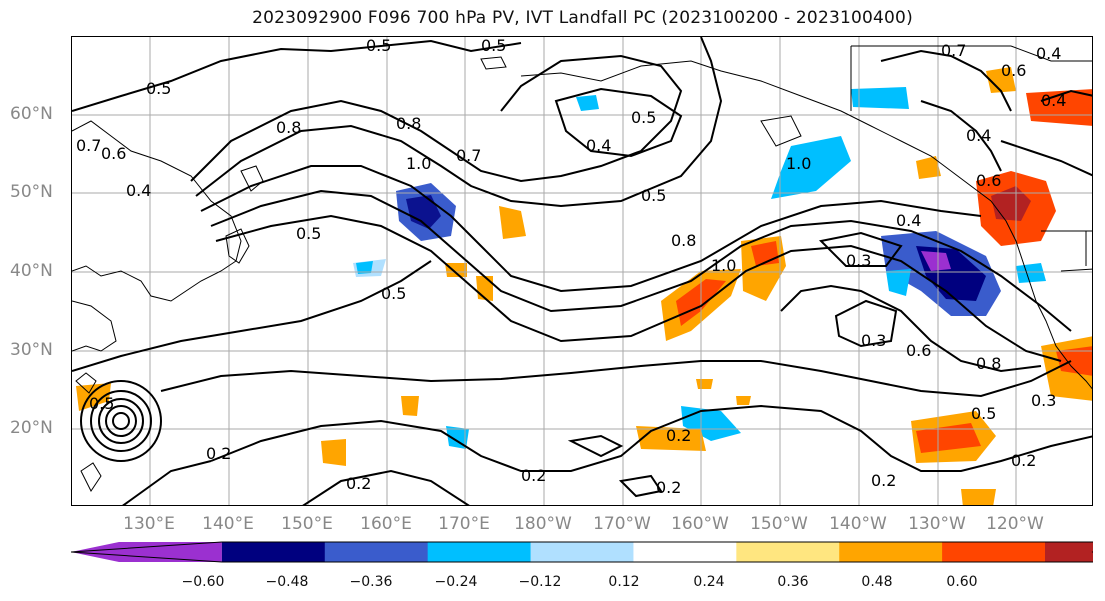 This screenshot has height=601, width=1105. Describe the element at coordinates (779, 524) in the screenshot. I see `lon-label: 150°W` at that location.